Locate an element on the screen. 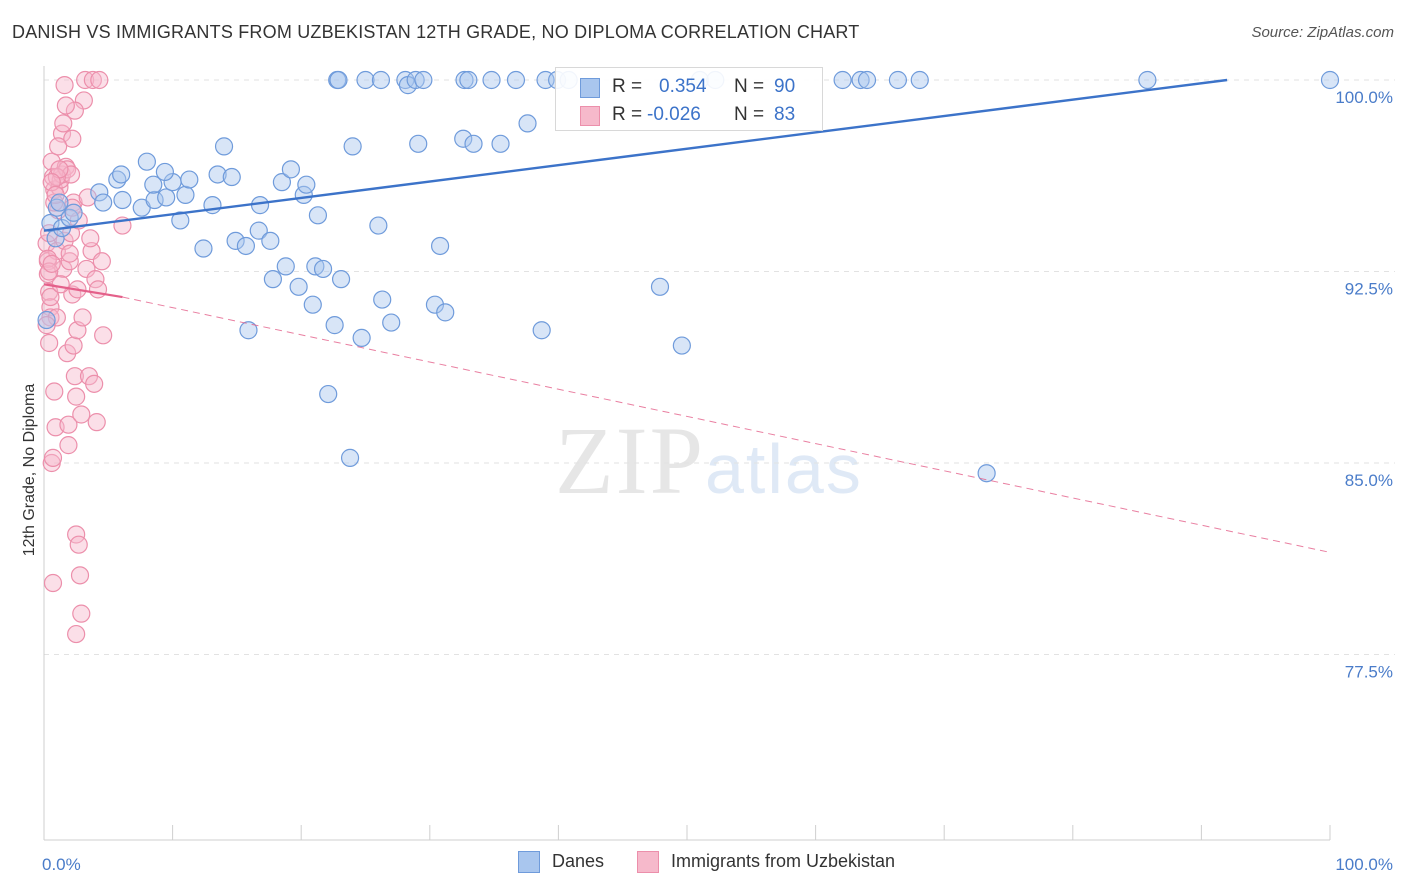 This screenshot has width=1406, height=892. legend-n-value: 83 is located at coordinates (785, 114).